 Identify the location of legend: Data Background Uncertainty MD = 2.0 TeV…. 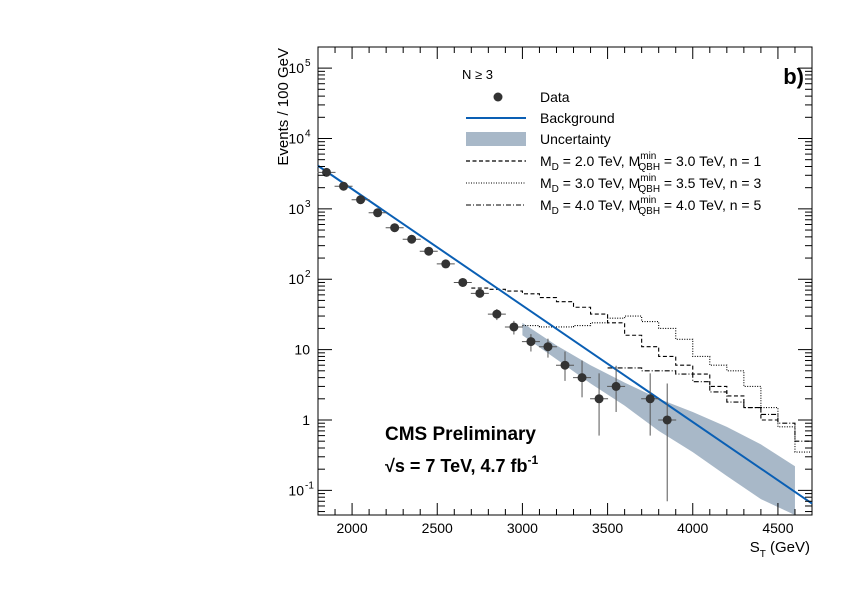
(613, 153).